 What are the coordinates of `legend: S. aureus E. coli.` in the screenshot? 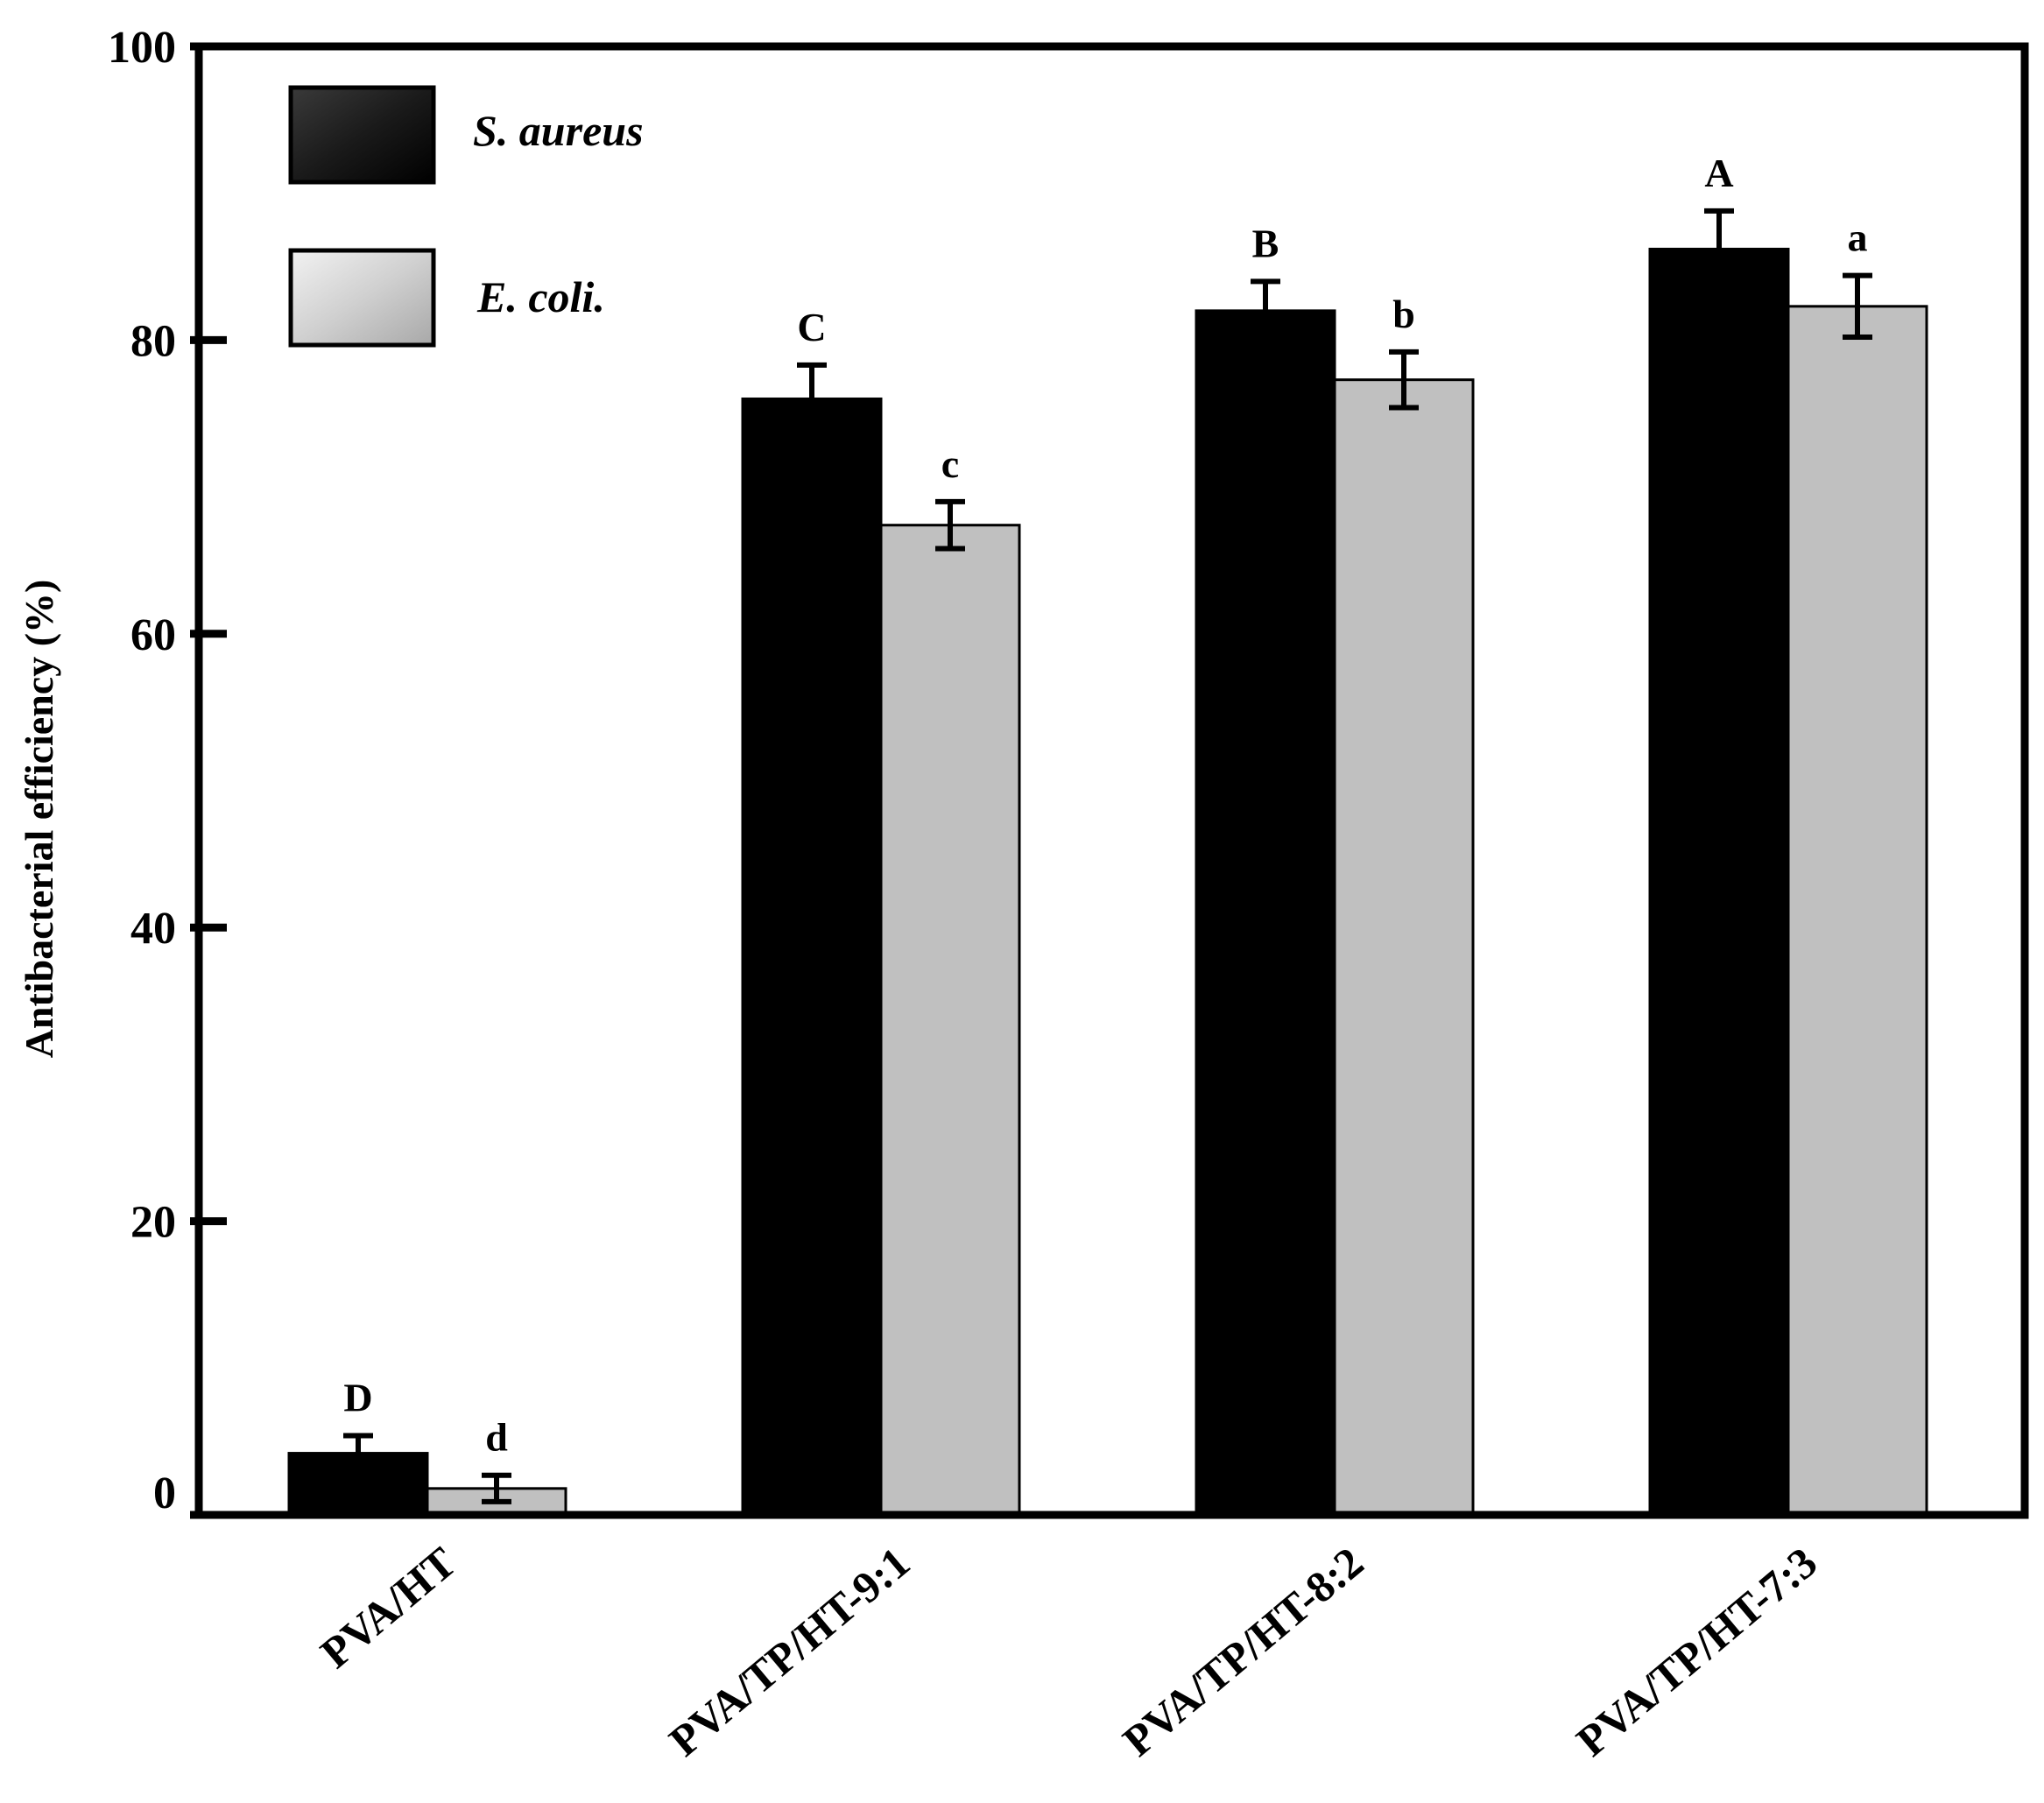 It's located at (466, 217).